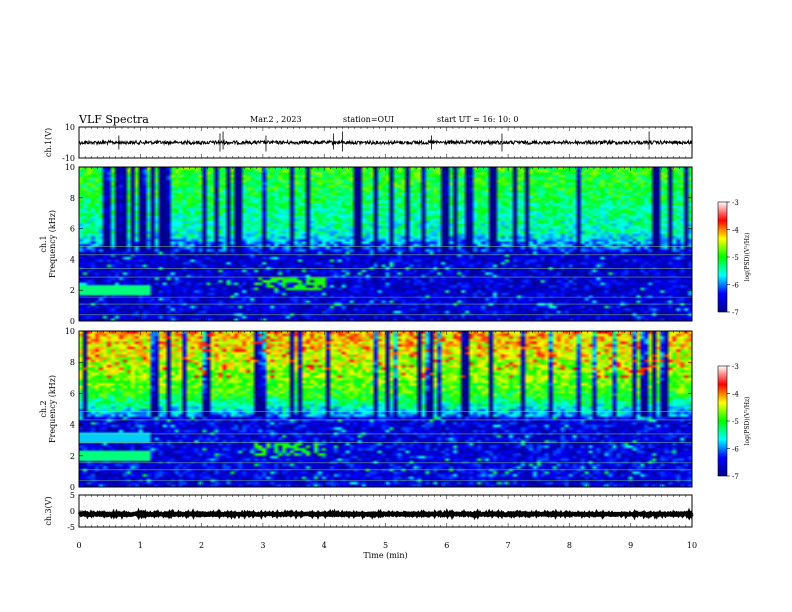 This screenshot has height=612, width=792. I want to click on x-tick-label: 10, so click(692, 545).